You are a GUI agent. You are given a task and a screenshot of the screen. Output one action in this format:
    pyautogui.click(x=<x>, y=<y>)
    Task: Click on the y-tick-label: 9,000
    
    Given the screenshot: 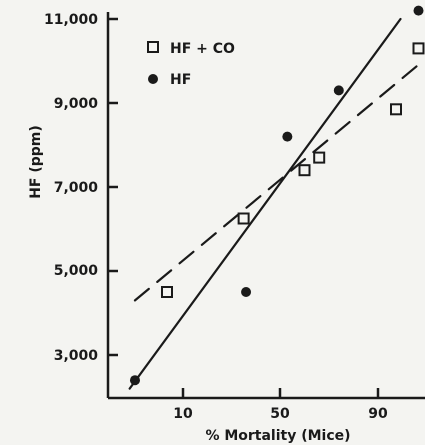 What is the action you would take?
    pyautogui.click(x=76, y=104)
    